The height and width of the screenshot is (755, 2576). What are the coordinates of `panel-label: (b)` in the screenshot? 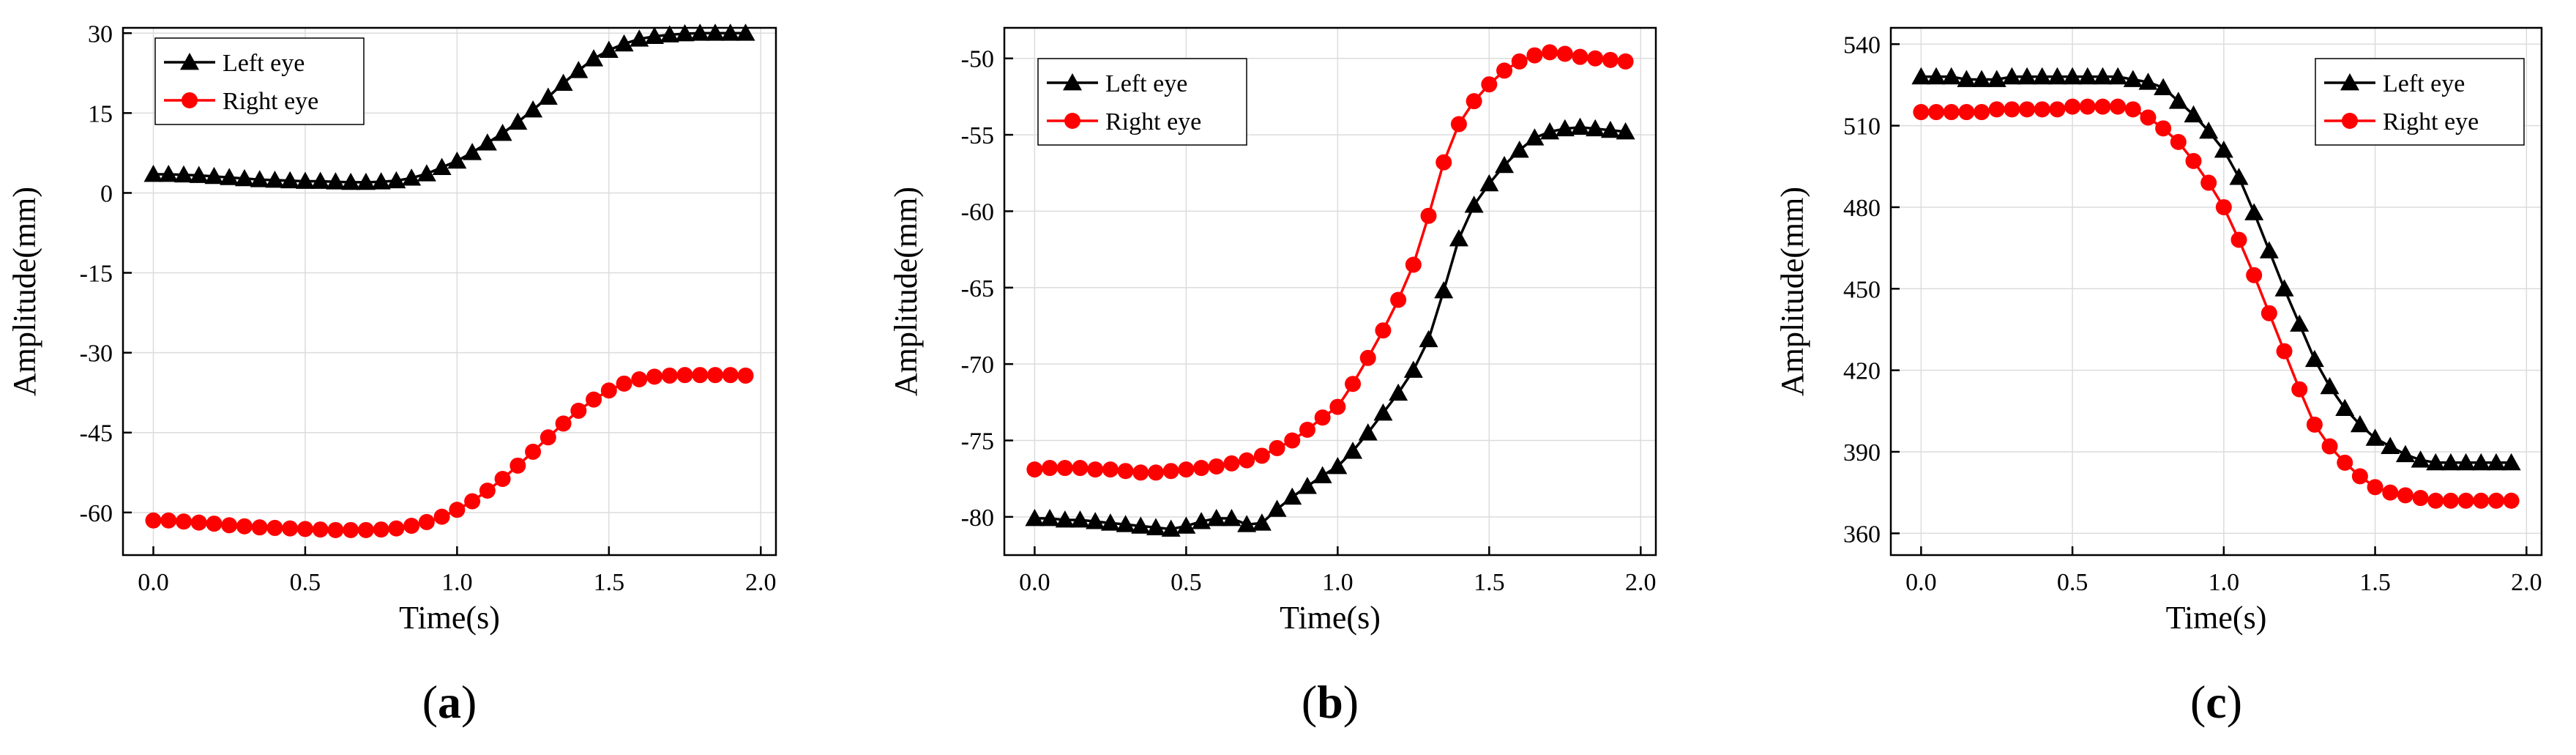 It's located at (1330, 702).